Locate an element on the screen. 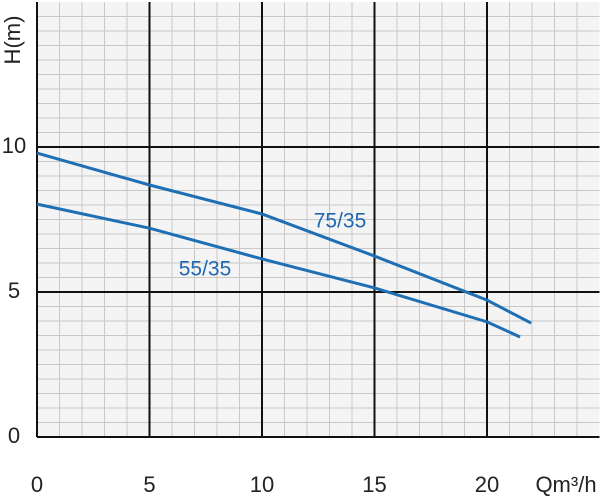 This screenshot has width=600, height=500. x-tick-label: 20 is located at coordinates (487, 484).